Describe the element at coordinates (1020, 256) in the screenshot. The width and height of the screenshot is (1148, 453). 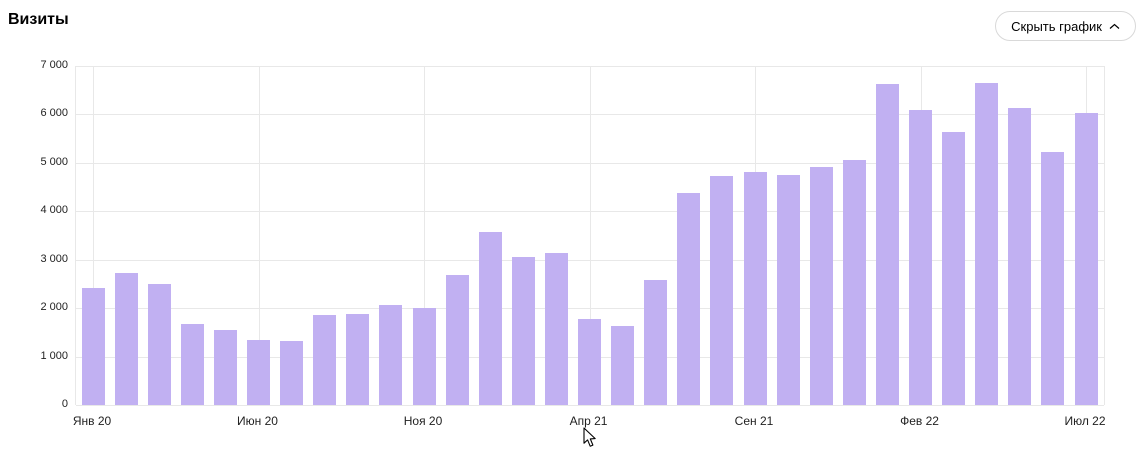
I see `bar-Май 22` at that location.